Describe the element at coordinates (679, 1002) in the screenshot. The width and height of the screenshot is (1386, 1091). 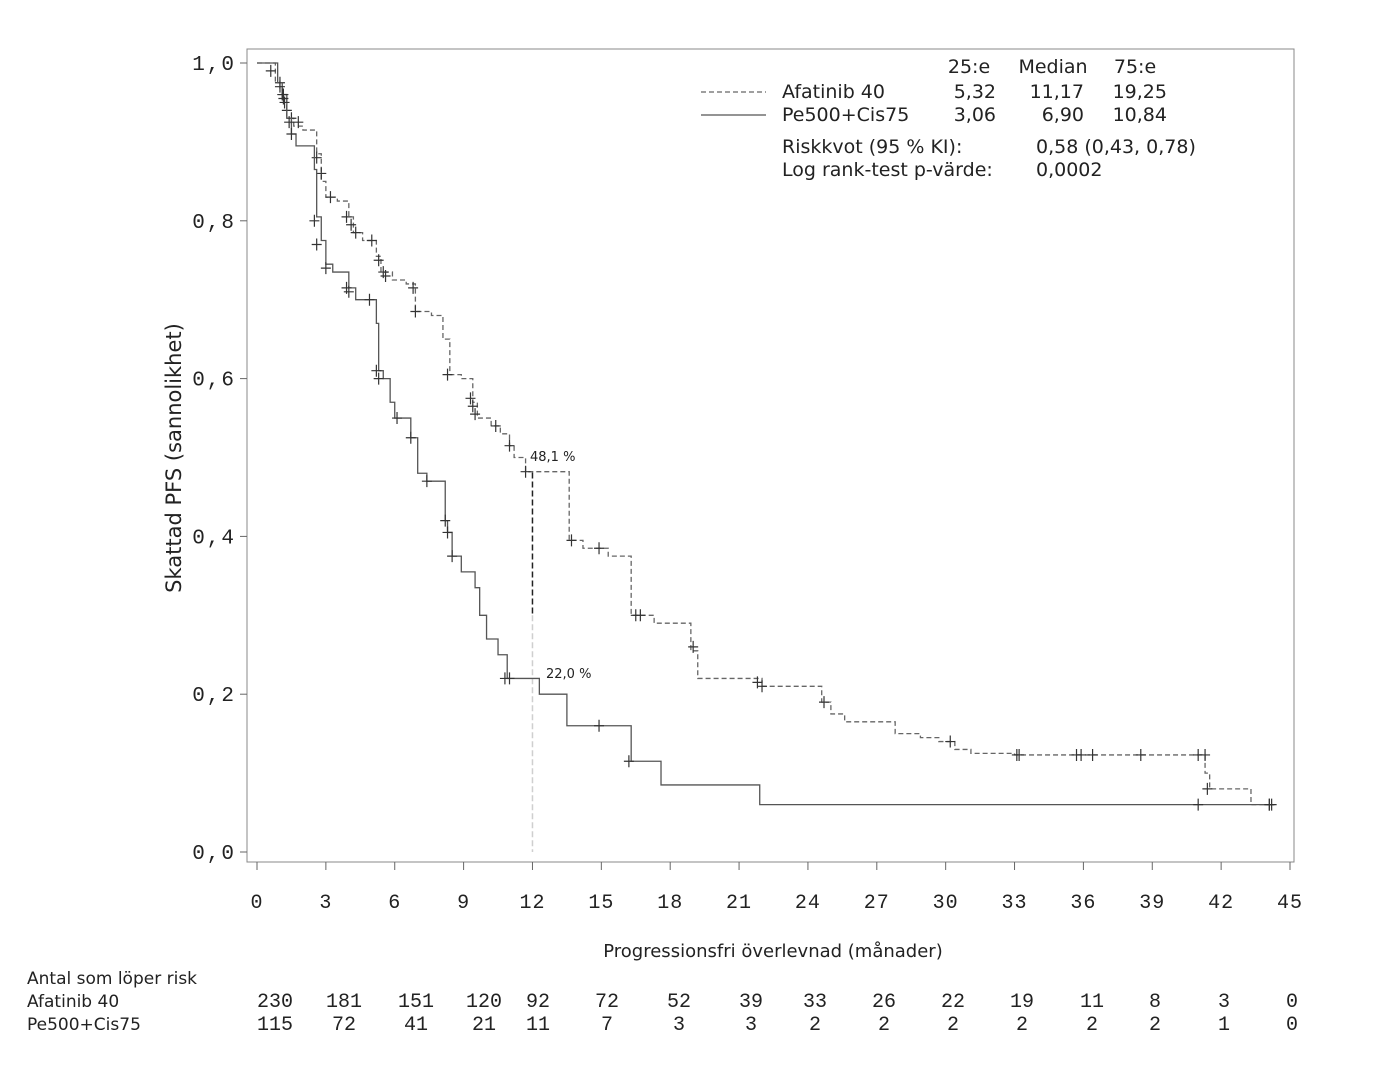
I see `risk-value: 52` at that location.